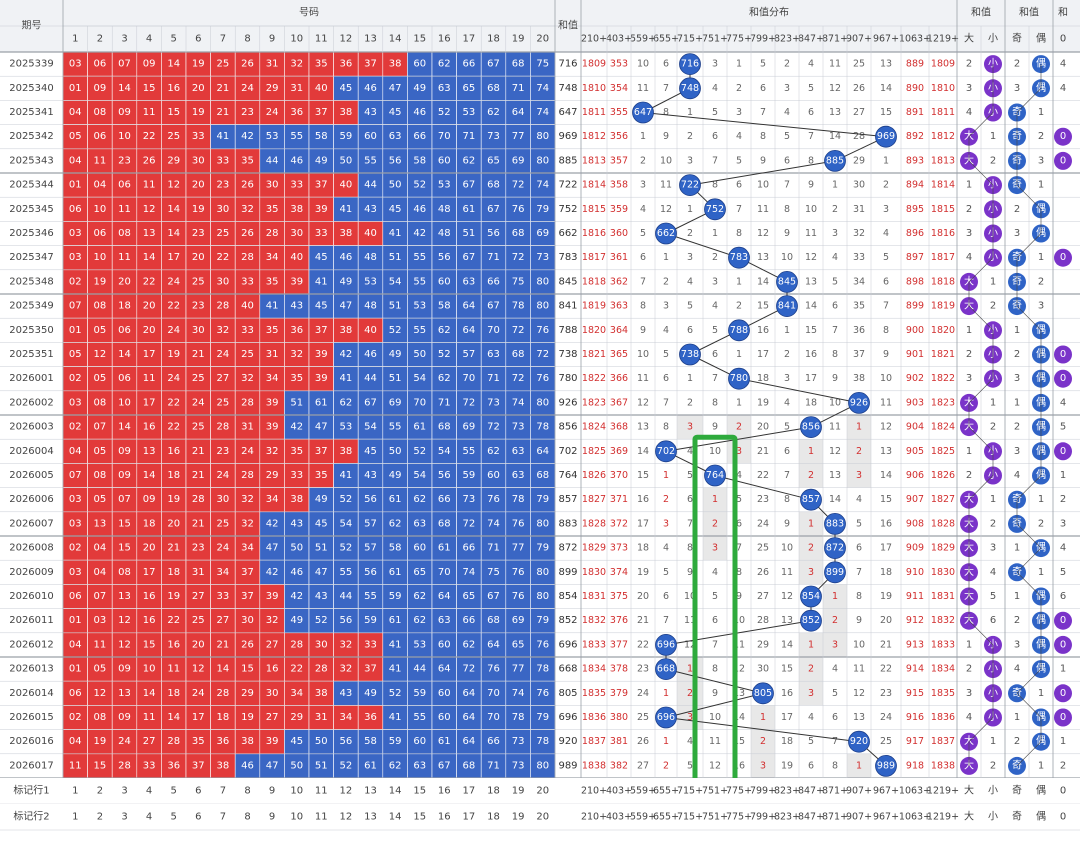 Image resolution: width=1080 pixels, height=842 pixels. What do you see at coordinates (542, 475) in the screenshot?
I see `ball-number: 68` at bounding box center [542, 475].